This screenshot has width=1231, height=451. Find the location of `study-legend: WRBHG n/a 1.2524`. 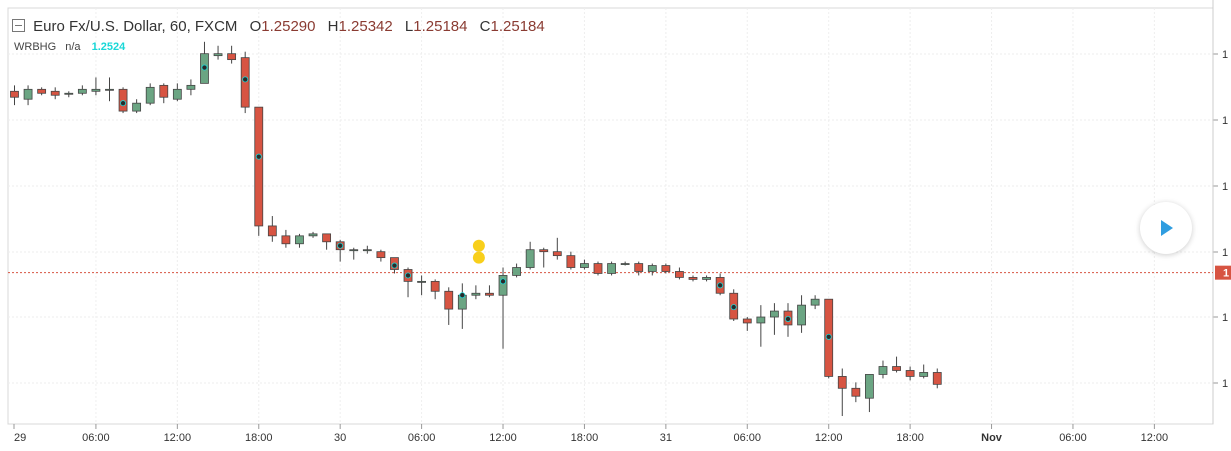

study-legend: WRBHG n/a 1.2524 is located at coordinates (69, 47).